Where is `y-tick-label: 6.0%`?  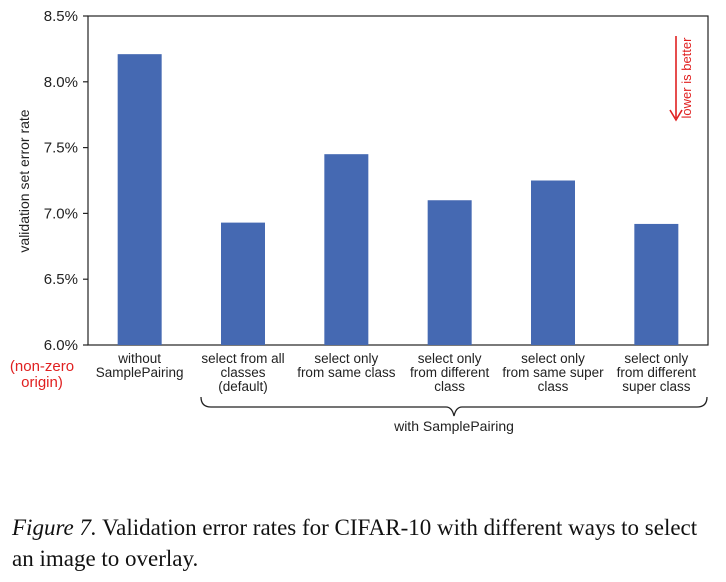
y-tick-label: 6.0% is located at coordinates (61, 345).